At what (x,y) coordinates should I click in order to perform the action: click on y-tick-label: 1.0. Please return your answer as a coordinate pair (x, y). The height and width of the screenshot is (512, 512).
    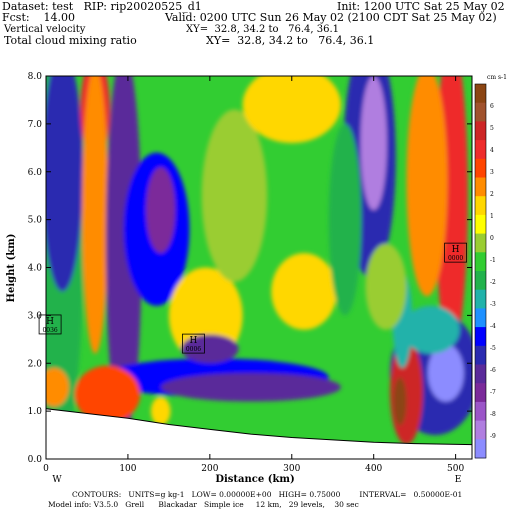
    Looking at the image, I should click on (35, 412).